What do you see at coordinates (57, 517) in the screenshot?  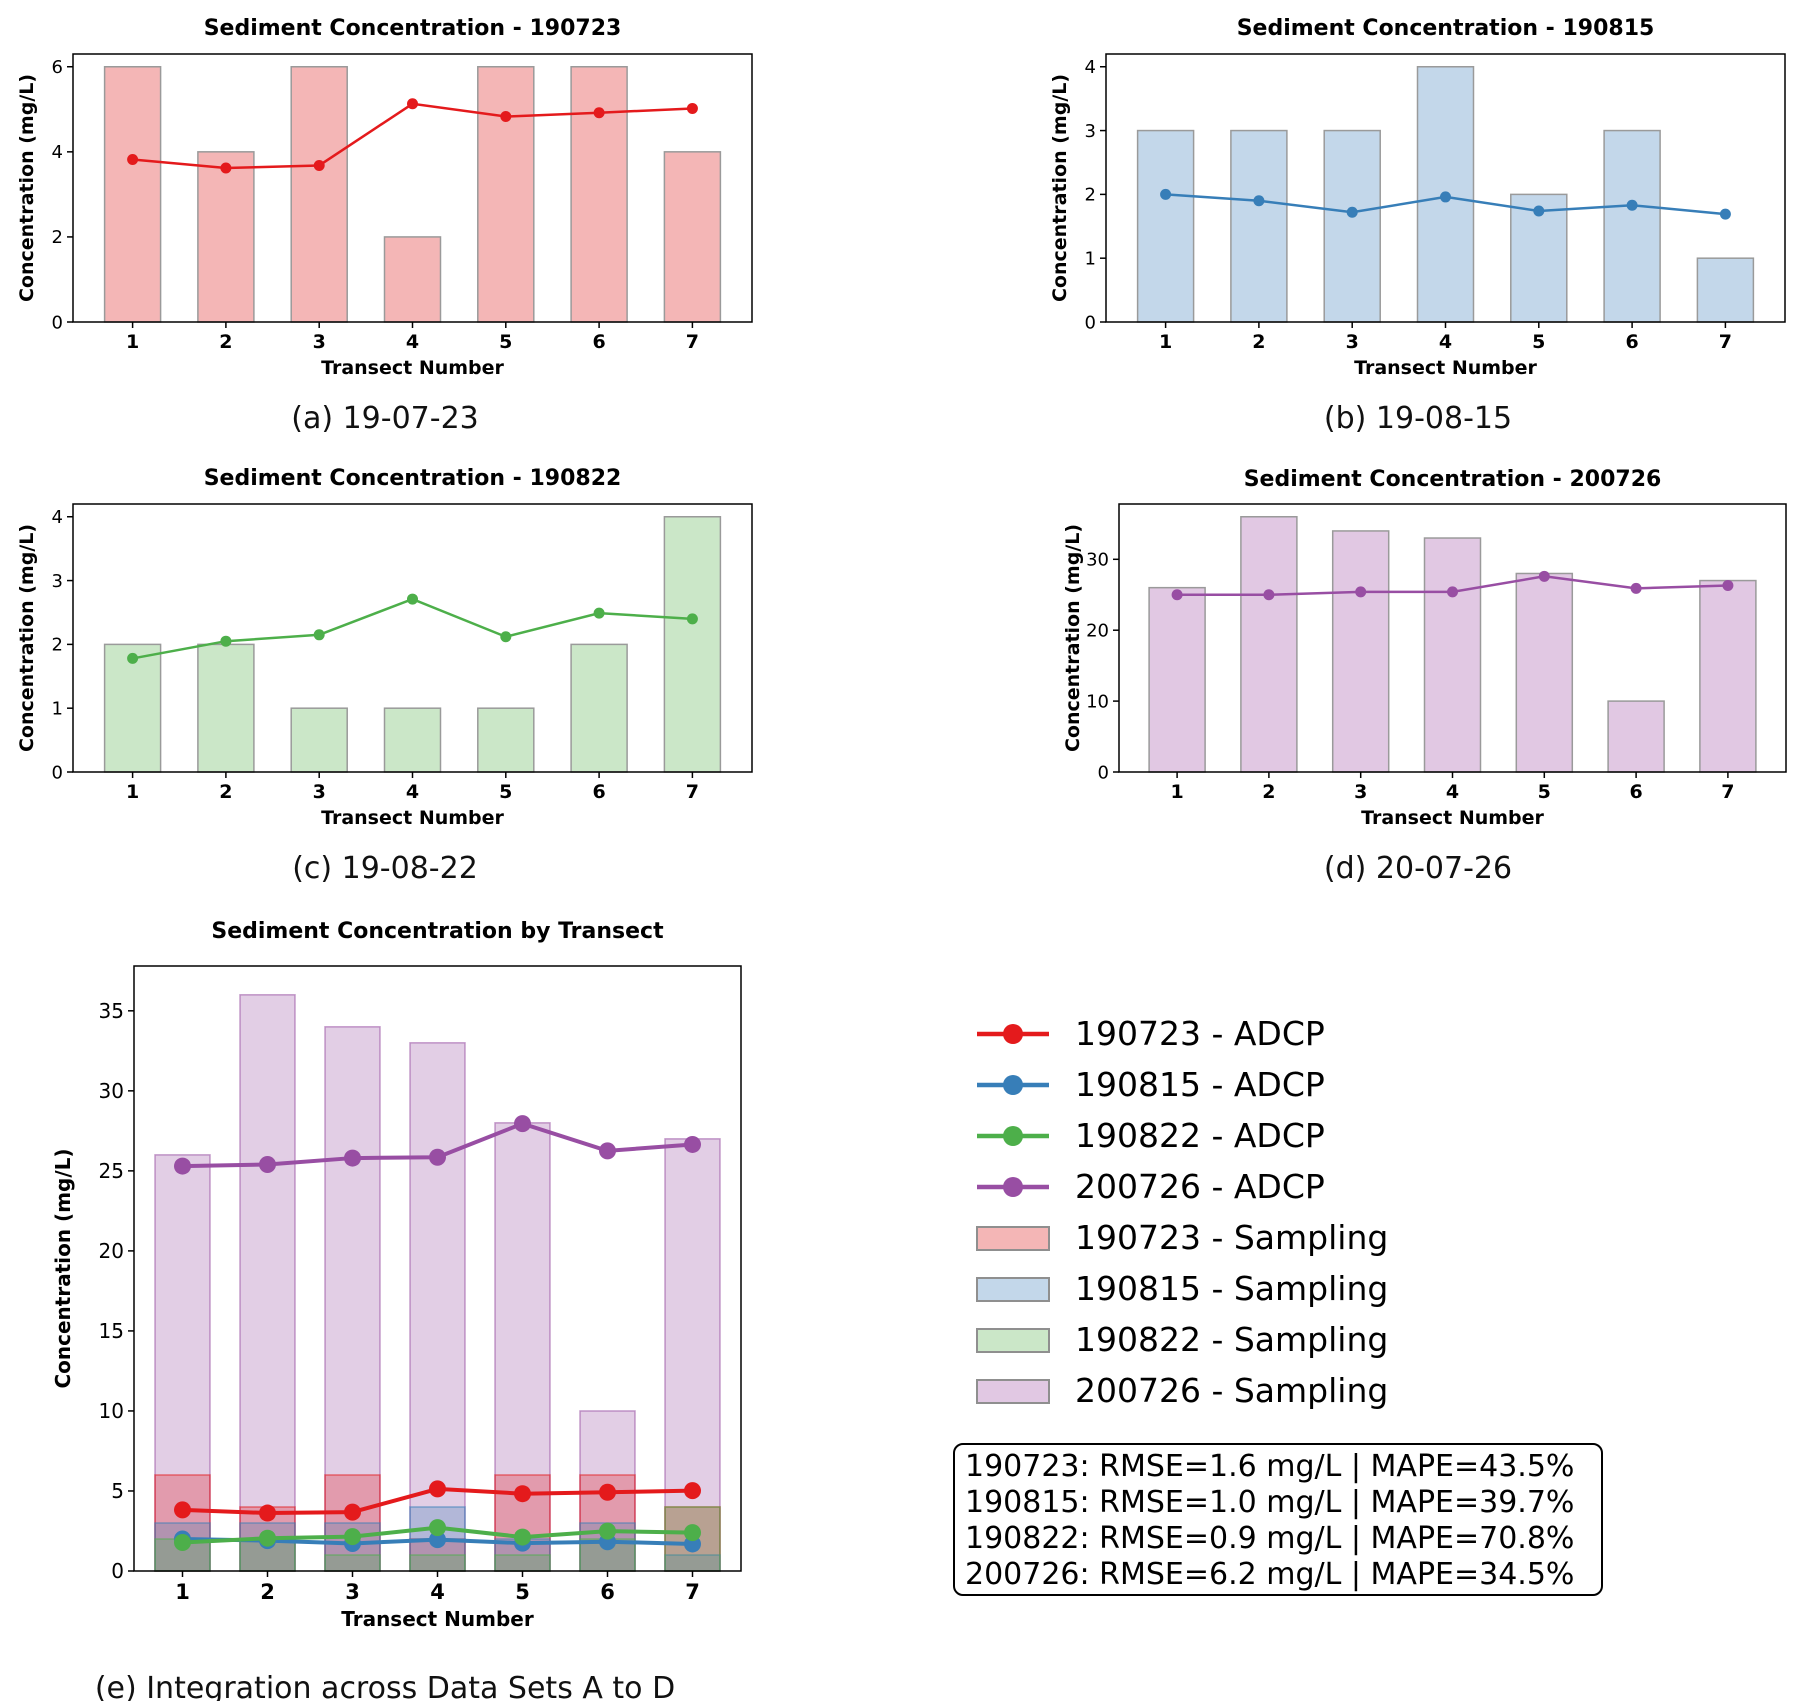 I see `y-tick-label: 4` at bounding box center [57, 517].